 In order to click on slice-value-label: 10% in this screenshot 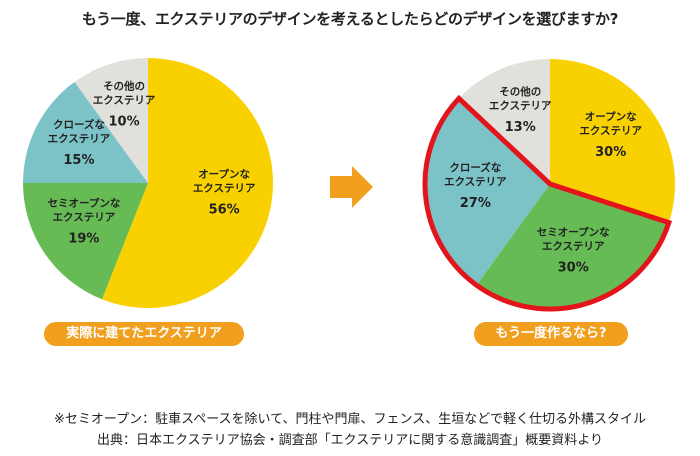, I will do `click(123, 121)`.